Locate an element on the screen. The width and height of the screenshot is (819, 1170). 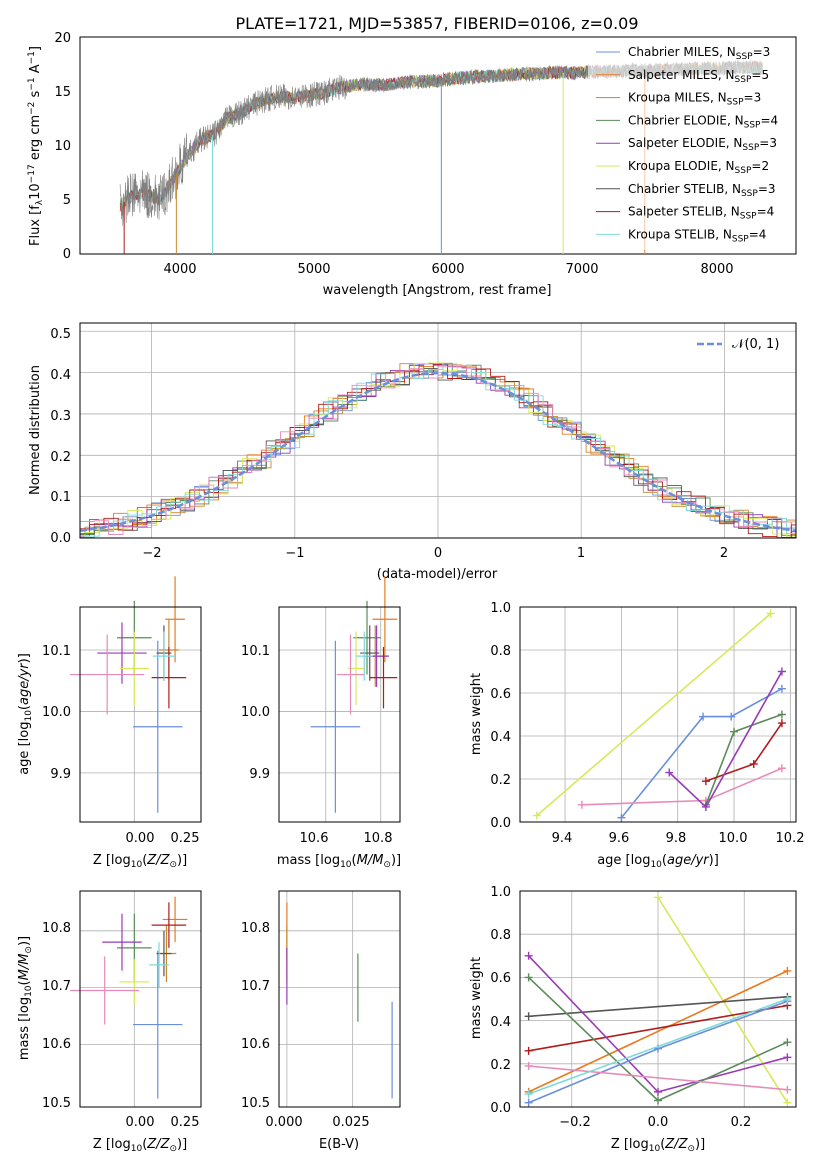
spectrum-xlabel: wavelength [Angstrom, rest frame] is located at coordinates (437, 290).